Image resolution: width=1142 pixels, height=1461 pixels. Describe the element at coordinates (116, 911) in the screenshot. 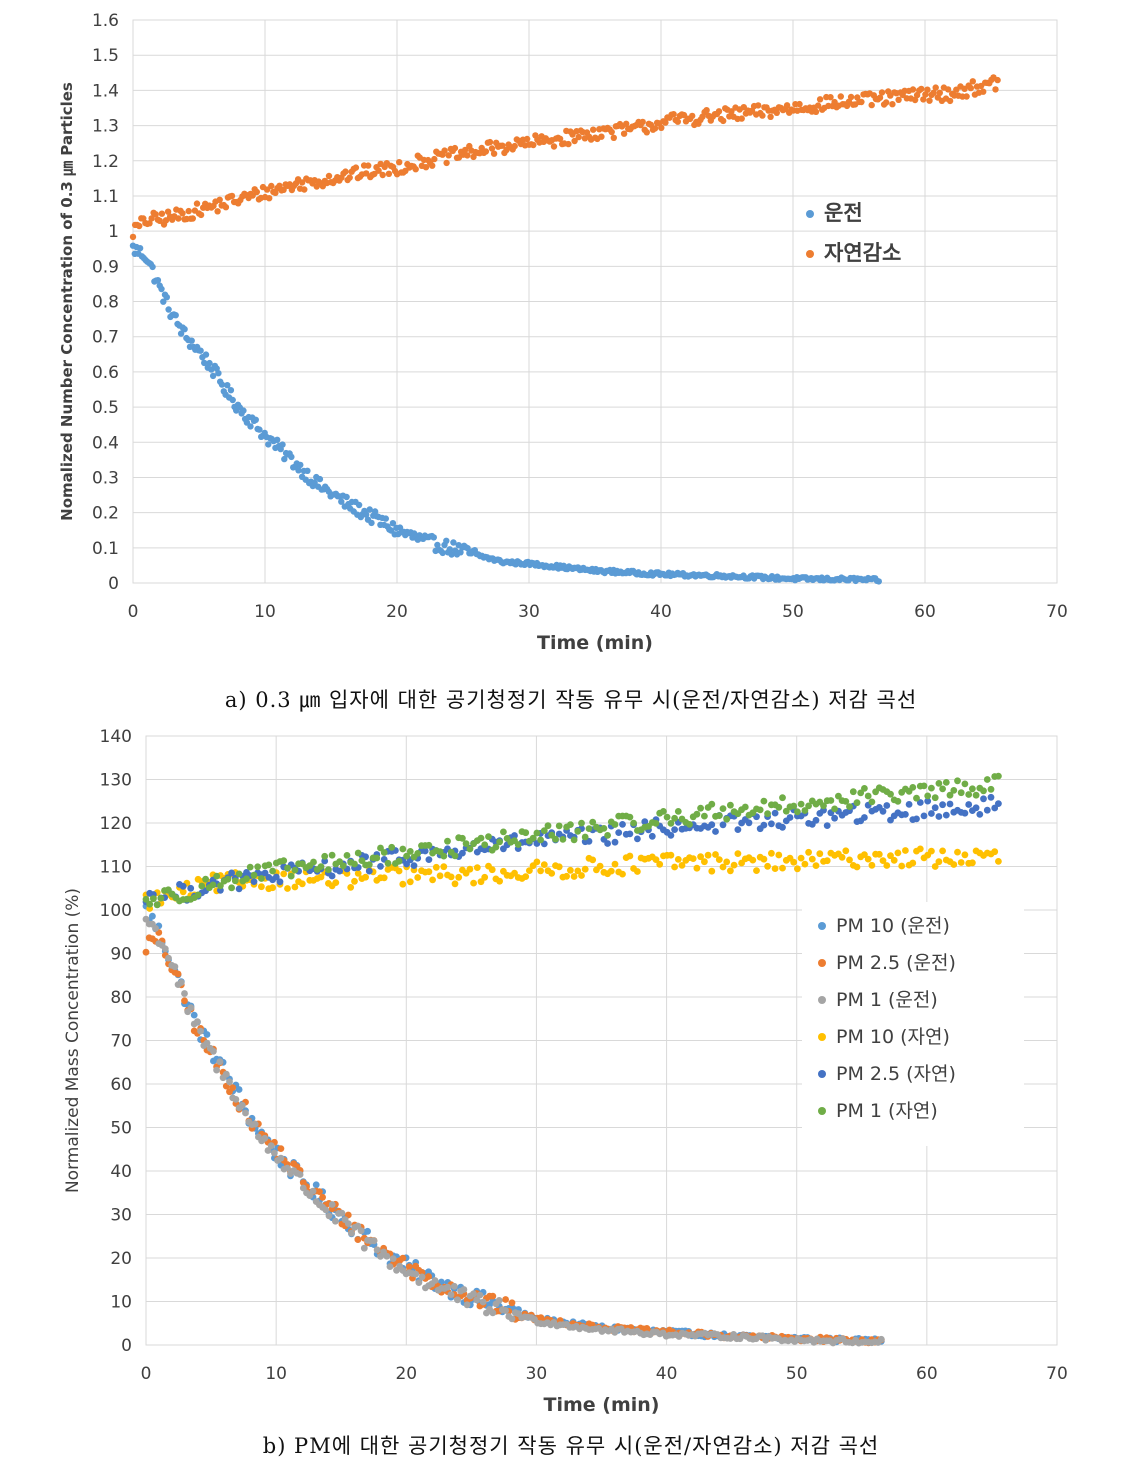

I see `y-tick-label: 100` at that location.